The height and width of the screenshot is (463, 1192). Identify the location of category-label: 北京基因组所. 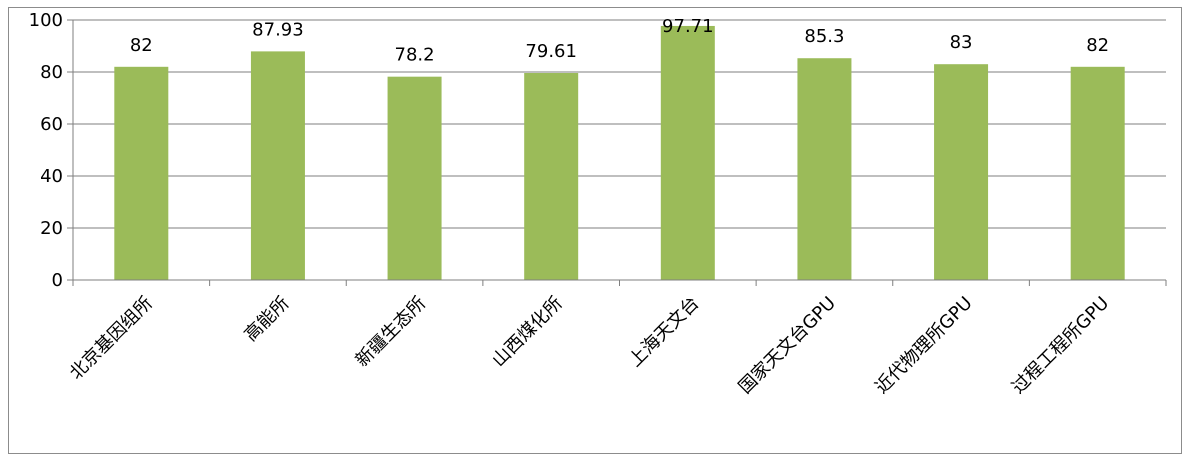
(111, 338).